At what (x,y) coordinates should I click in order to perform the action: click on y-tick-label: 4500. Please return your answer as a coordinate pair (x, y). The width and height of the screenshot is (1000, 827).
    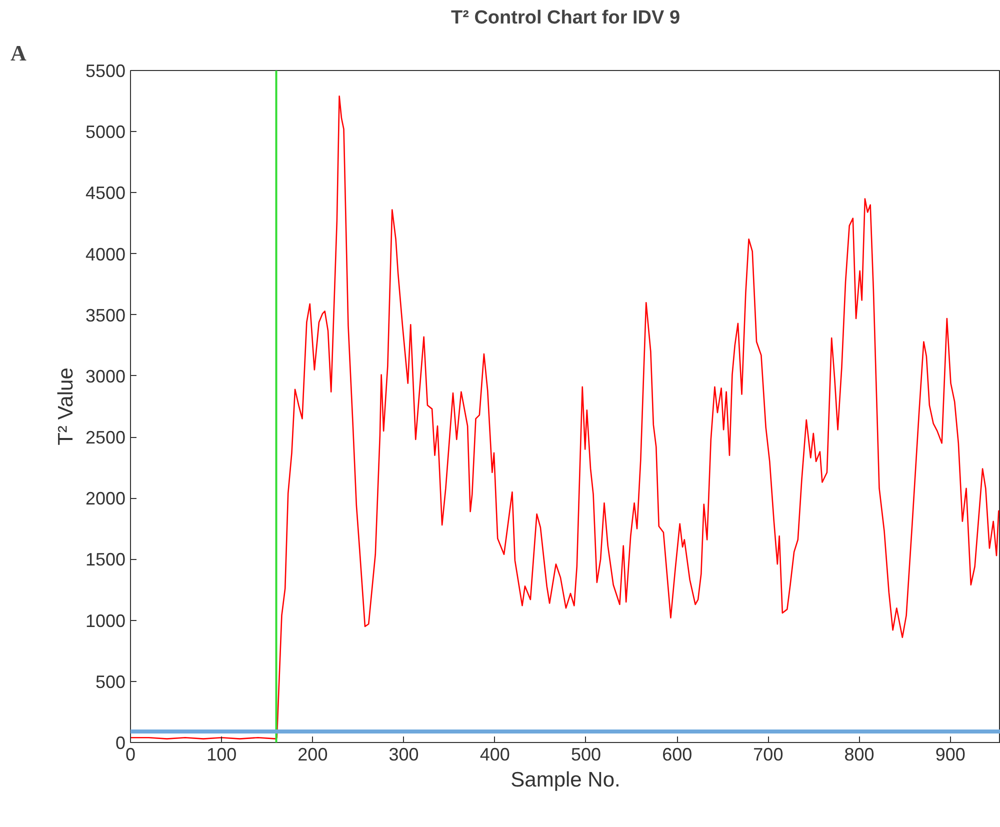
    Looking at the image, I should click on (105, 193).